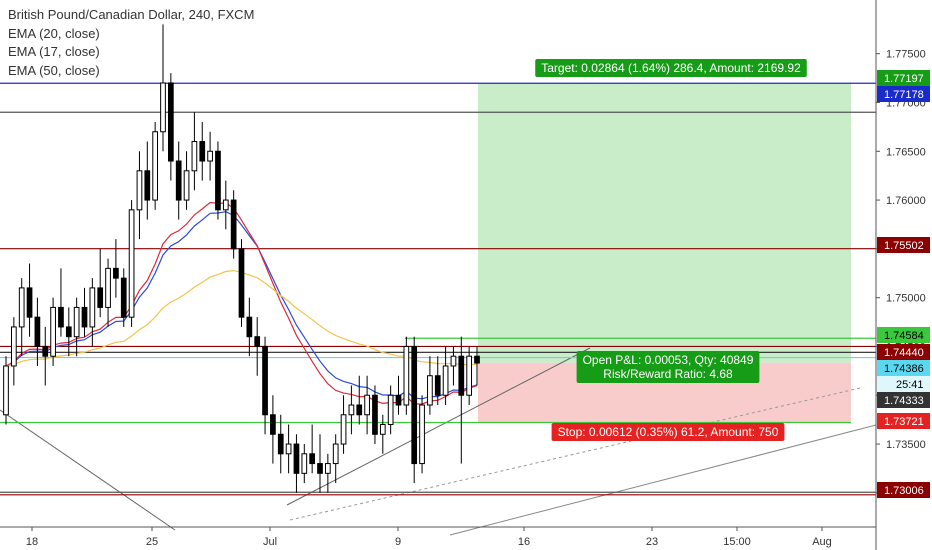 The image size is (932, 550). I want to click on price-label: 1.74386, so click(904, 369).